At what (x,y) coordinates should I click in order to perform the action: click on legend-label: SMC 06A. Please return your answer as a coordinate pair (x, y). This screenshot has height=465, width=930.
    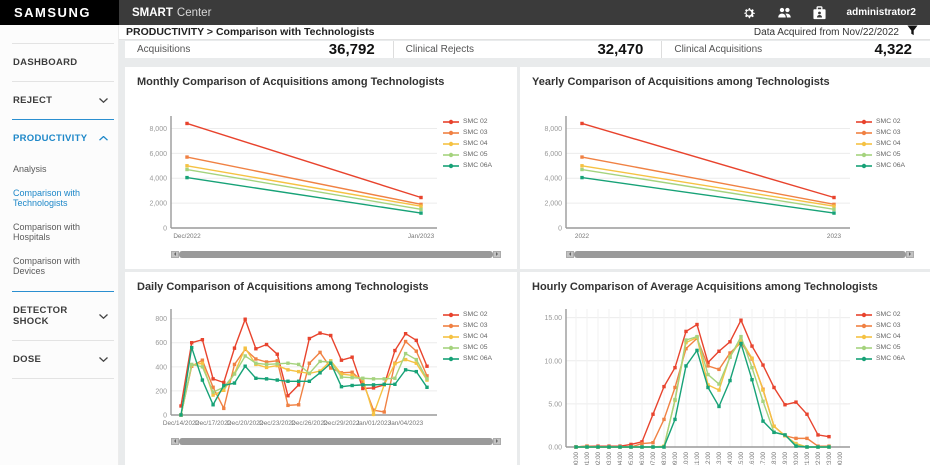
    Looking at the image, I should click on (478, 358).